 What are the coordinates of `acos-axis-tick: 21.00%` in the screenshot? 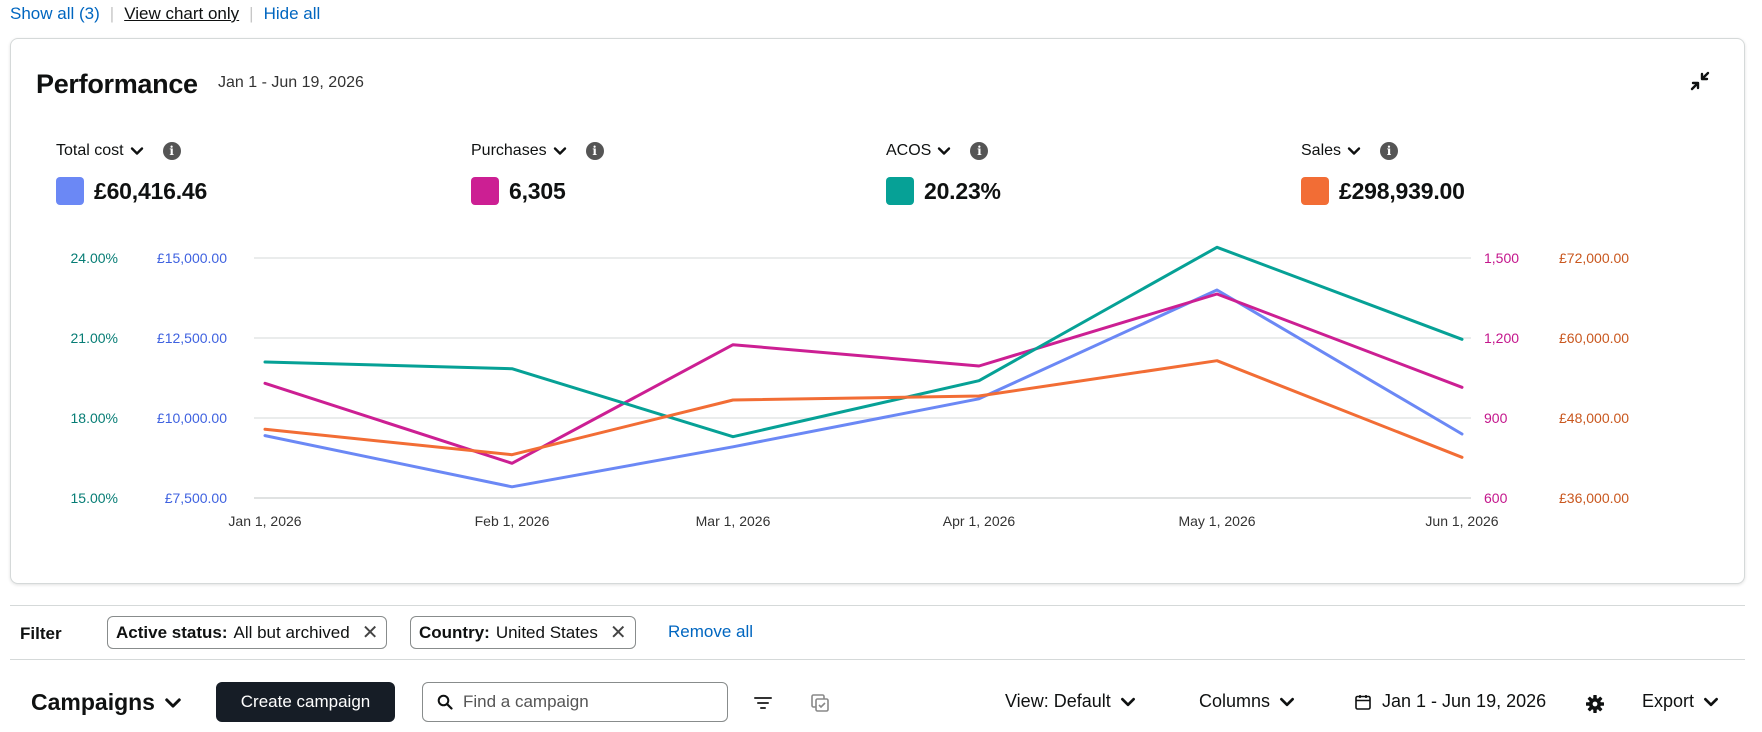 It's located at (94, 338).